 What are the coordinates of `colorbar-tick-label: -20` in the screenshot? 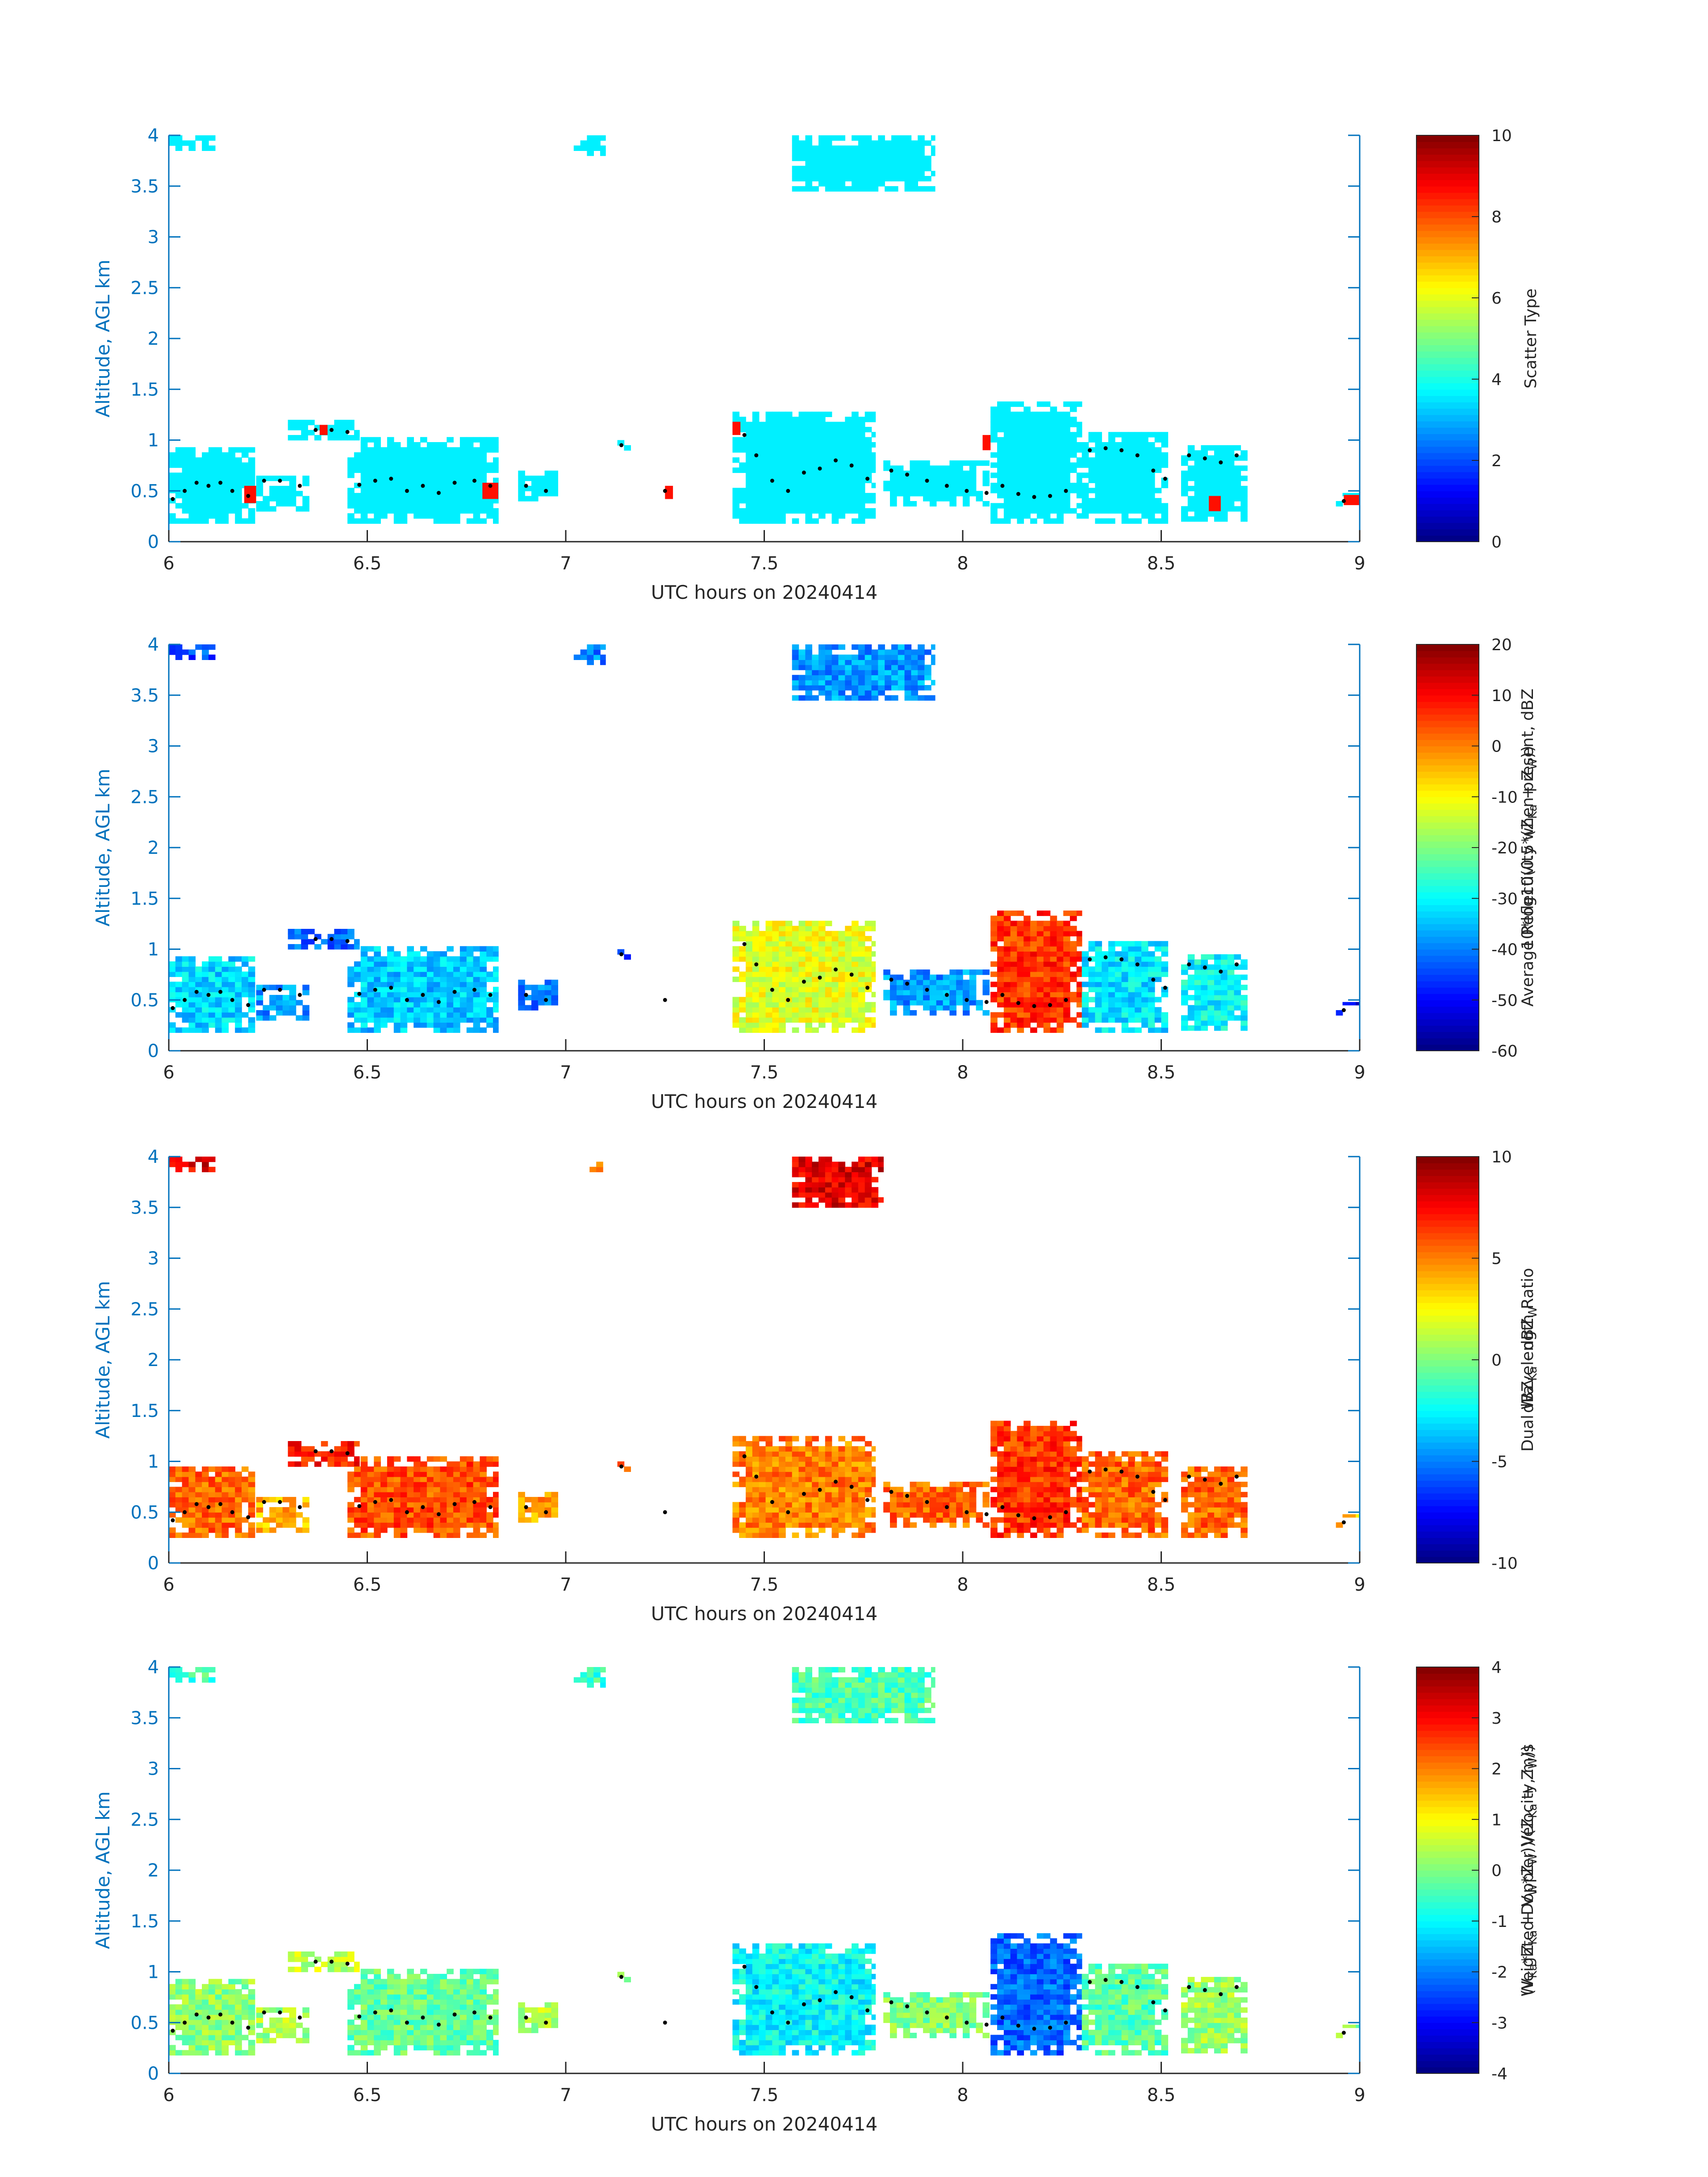 It's located at (1504, 848).